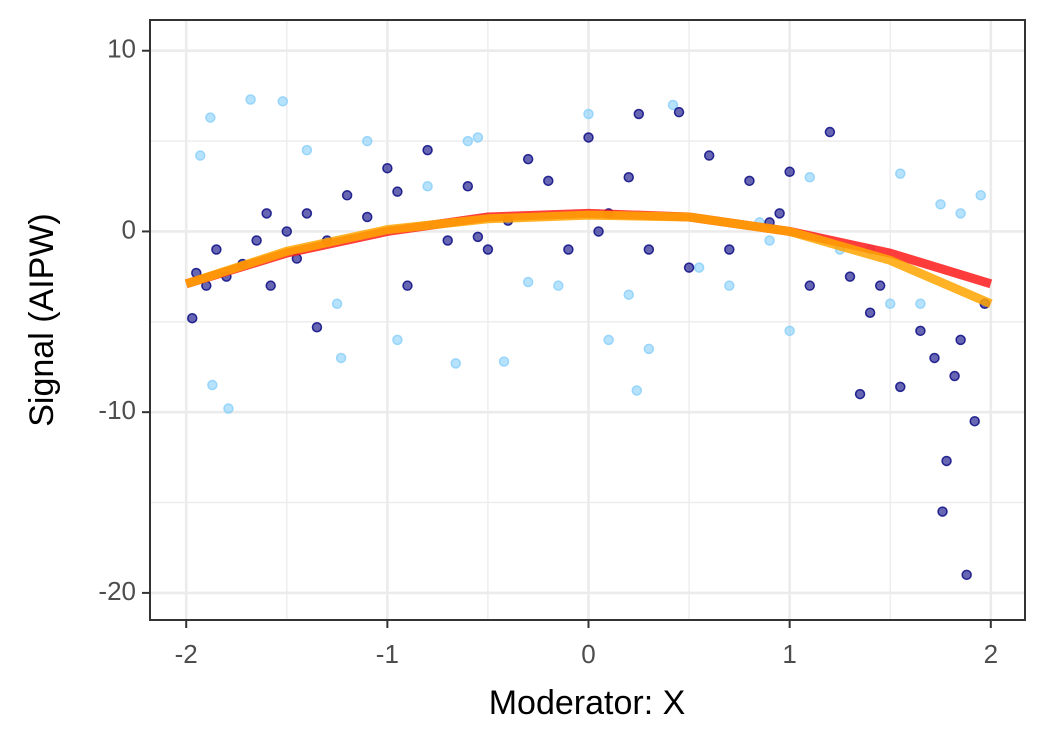 The height and width of the screenshot is (750, 1050). I want to click on x-tick-label: 0, so click(588, 654).